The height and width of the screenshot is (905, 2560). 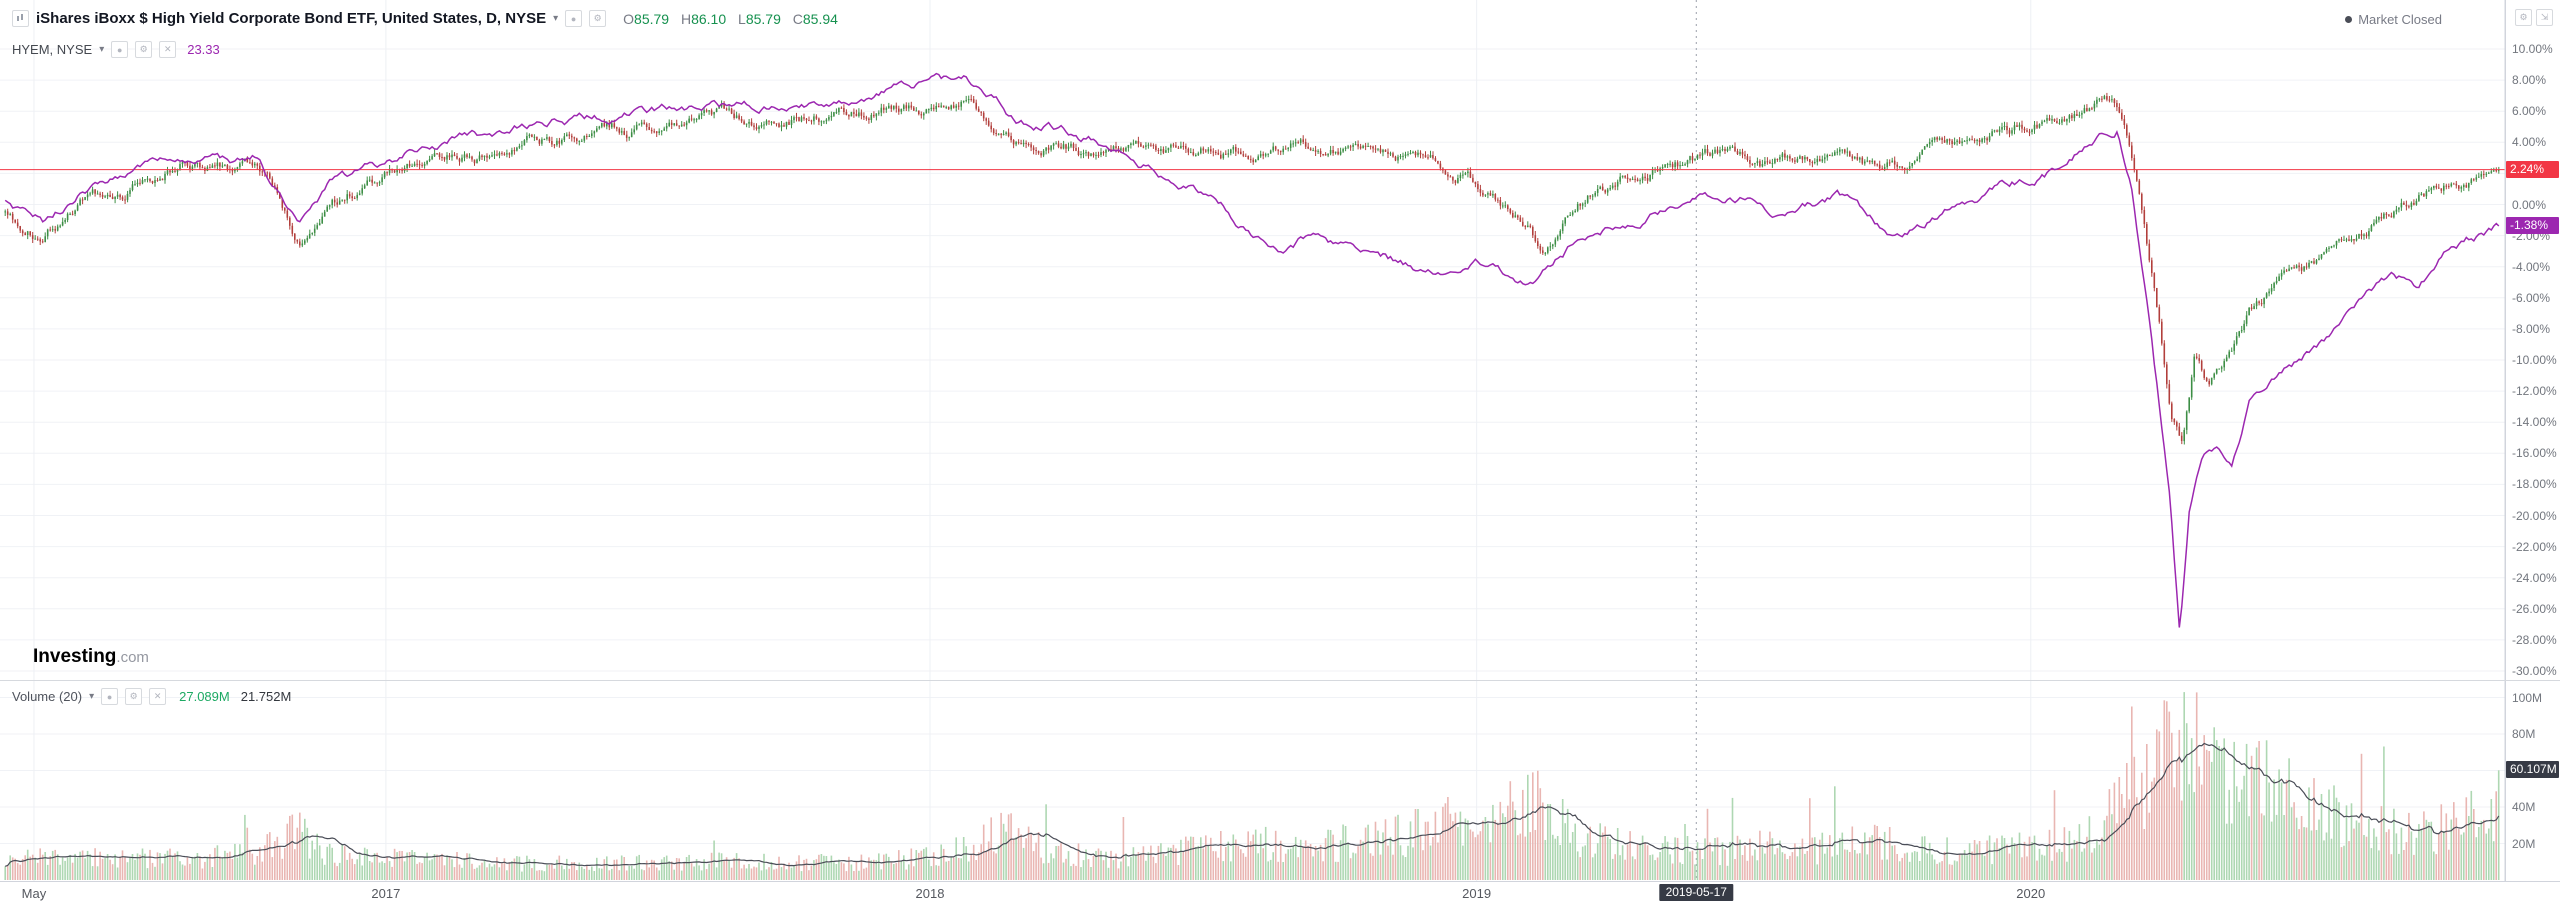 What do you see at coordinates (120, 49) in the screenshot?
I see `compare-eye-icon: ●` at bounding box center [120, 49].